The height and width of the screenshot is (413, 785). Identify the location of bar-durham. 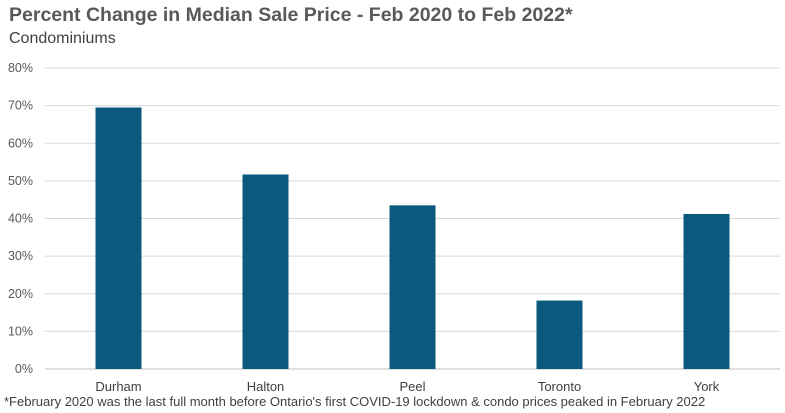
(118, 238).